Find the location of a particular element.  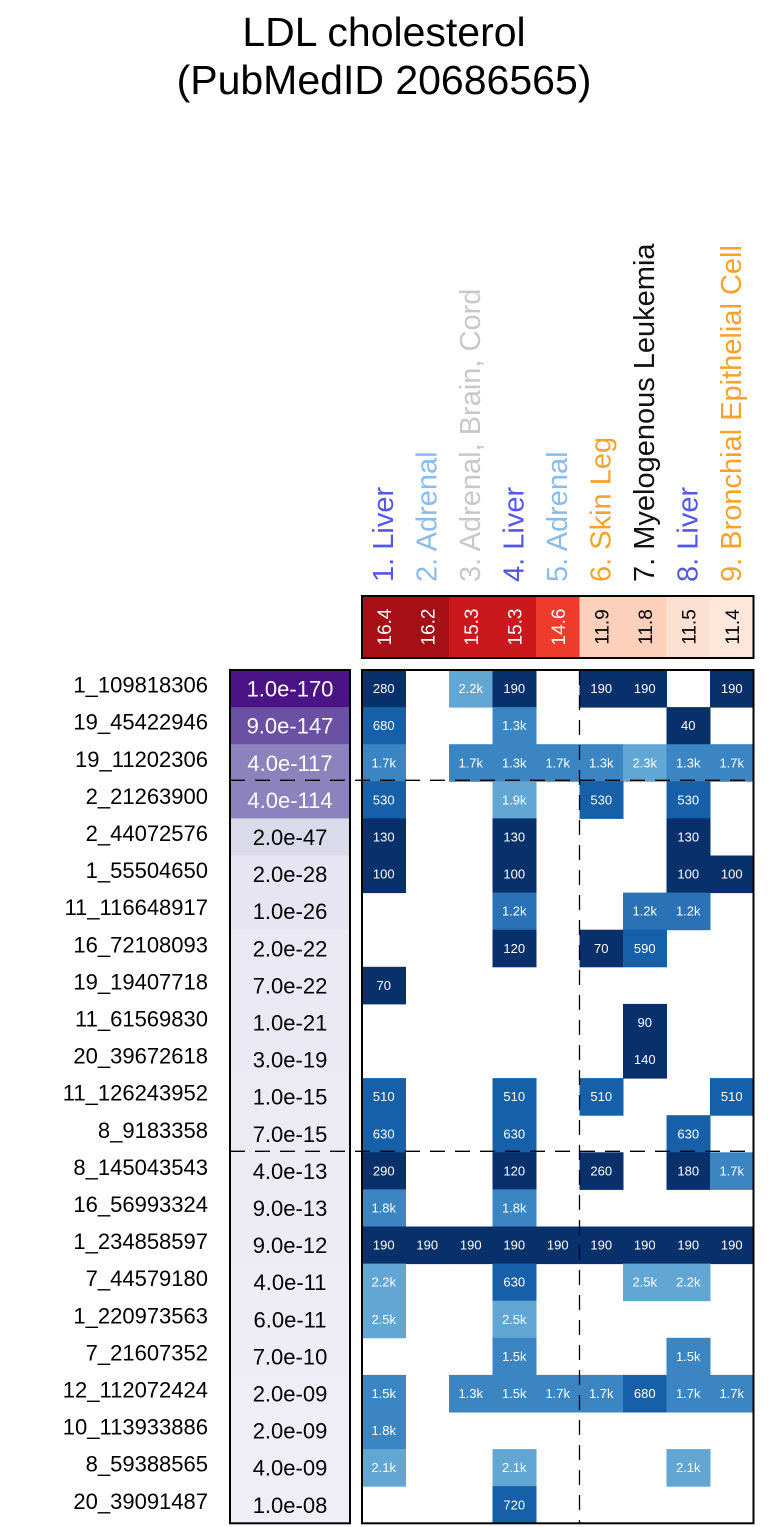

column-label: 1. Liver is located at coordinates (384, 534).